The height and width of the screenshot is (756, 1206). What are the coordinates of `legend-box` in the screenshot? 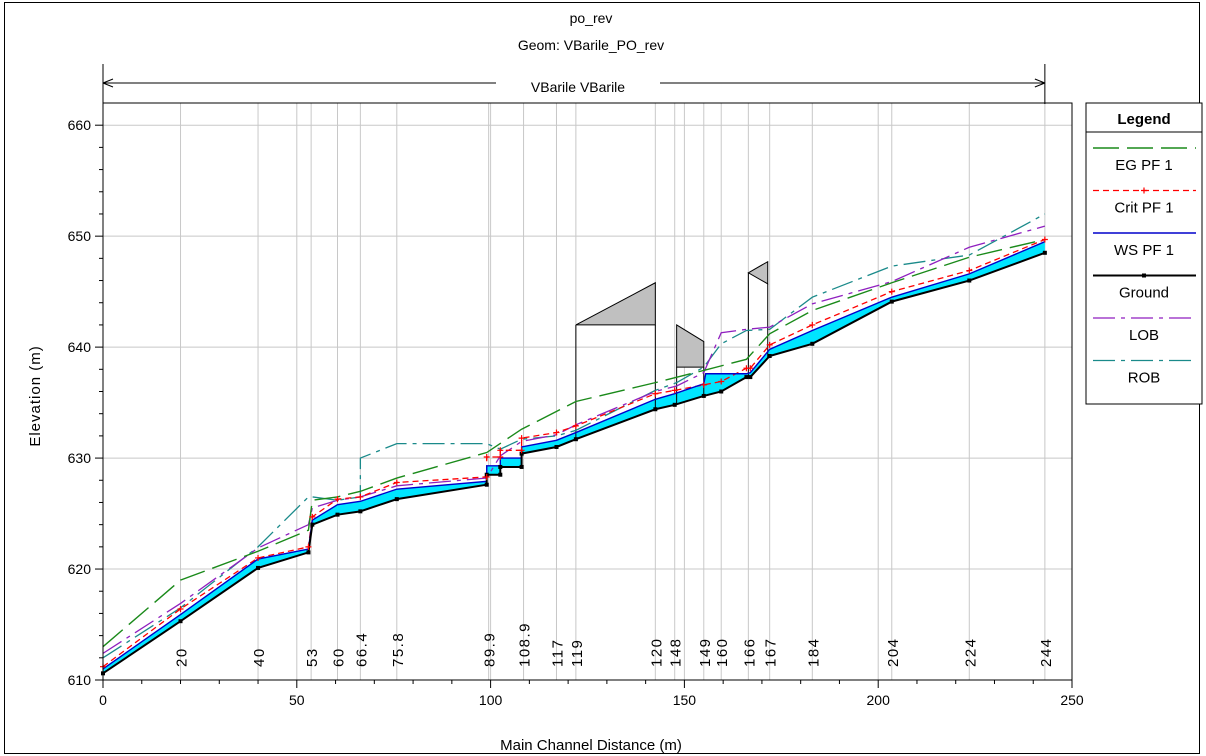 It's located at (1144, 253).